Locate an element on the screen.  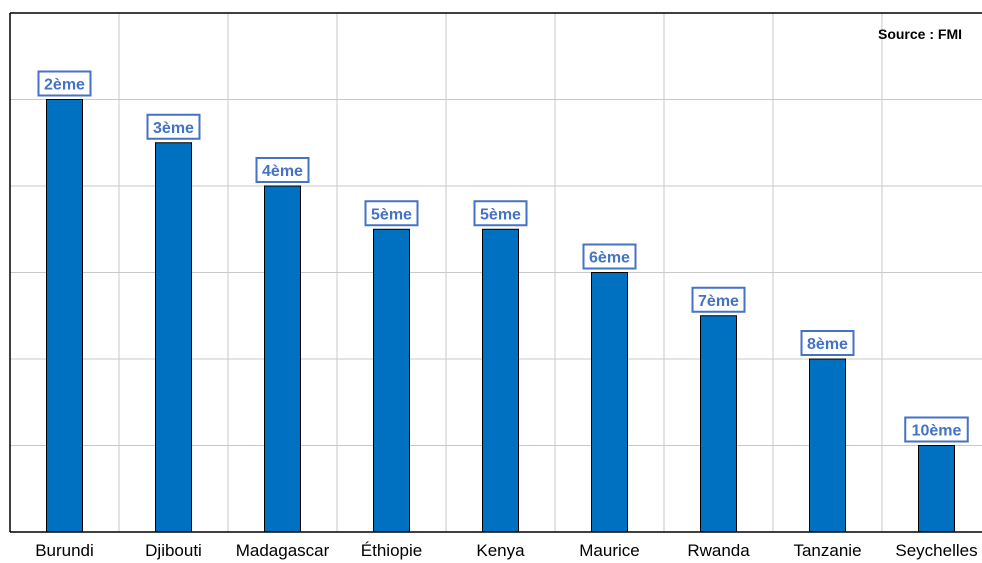
bar-maurice is located at coordinates (609, 402).